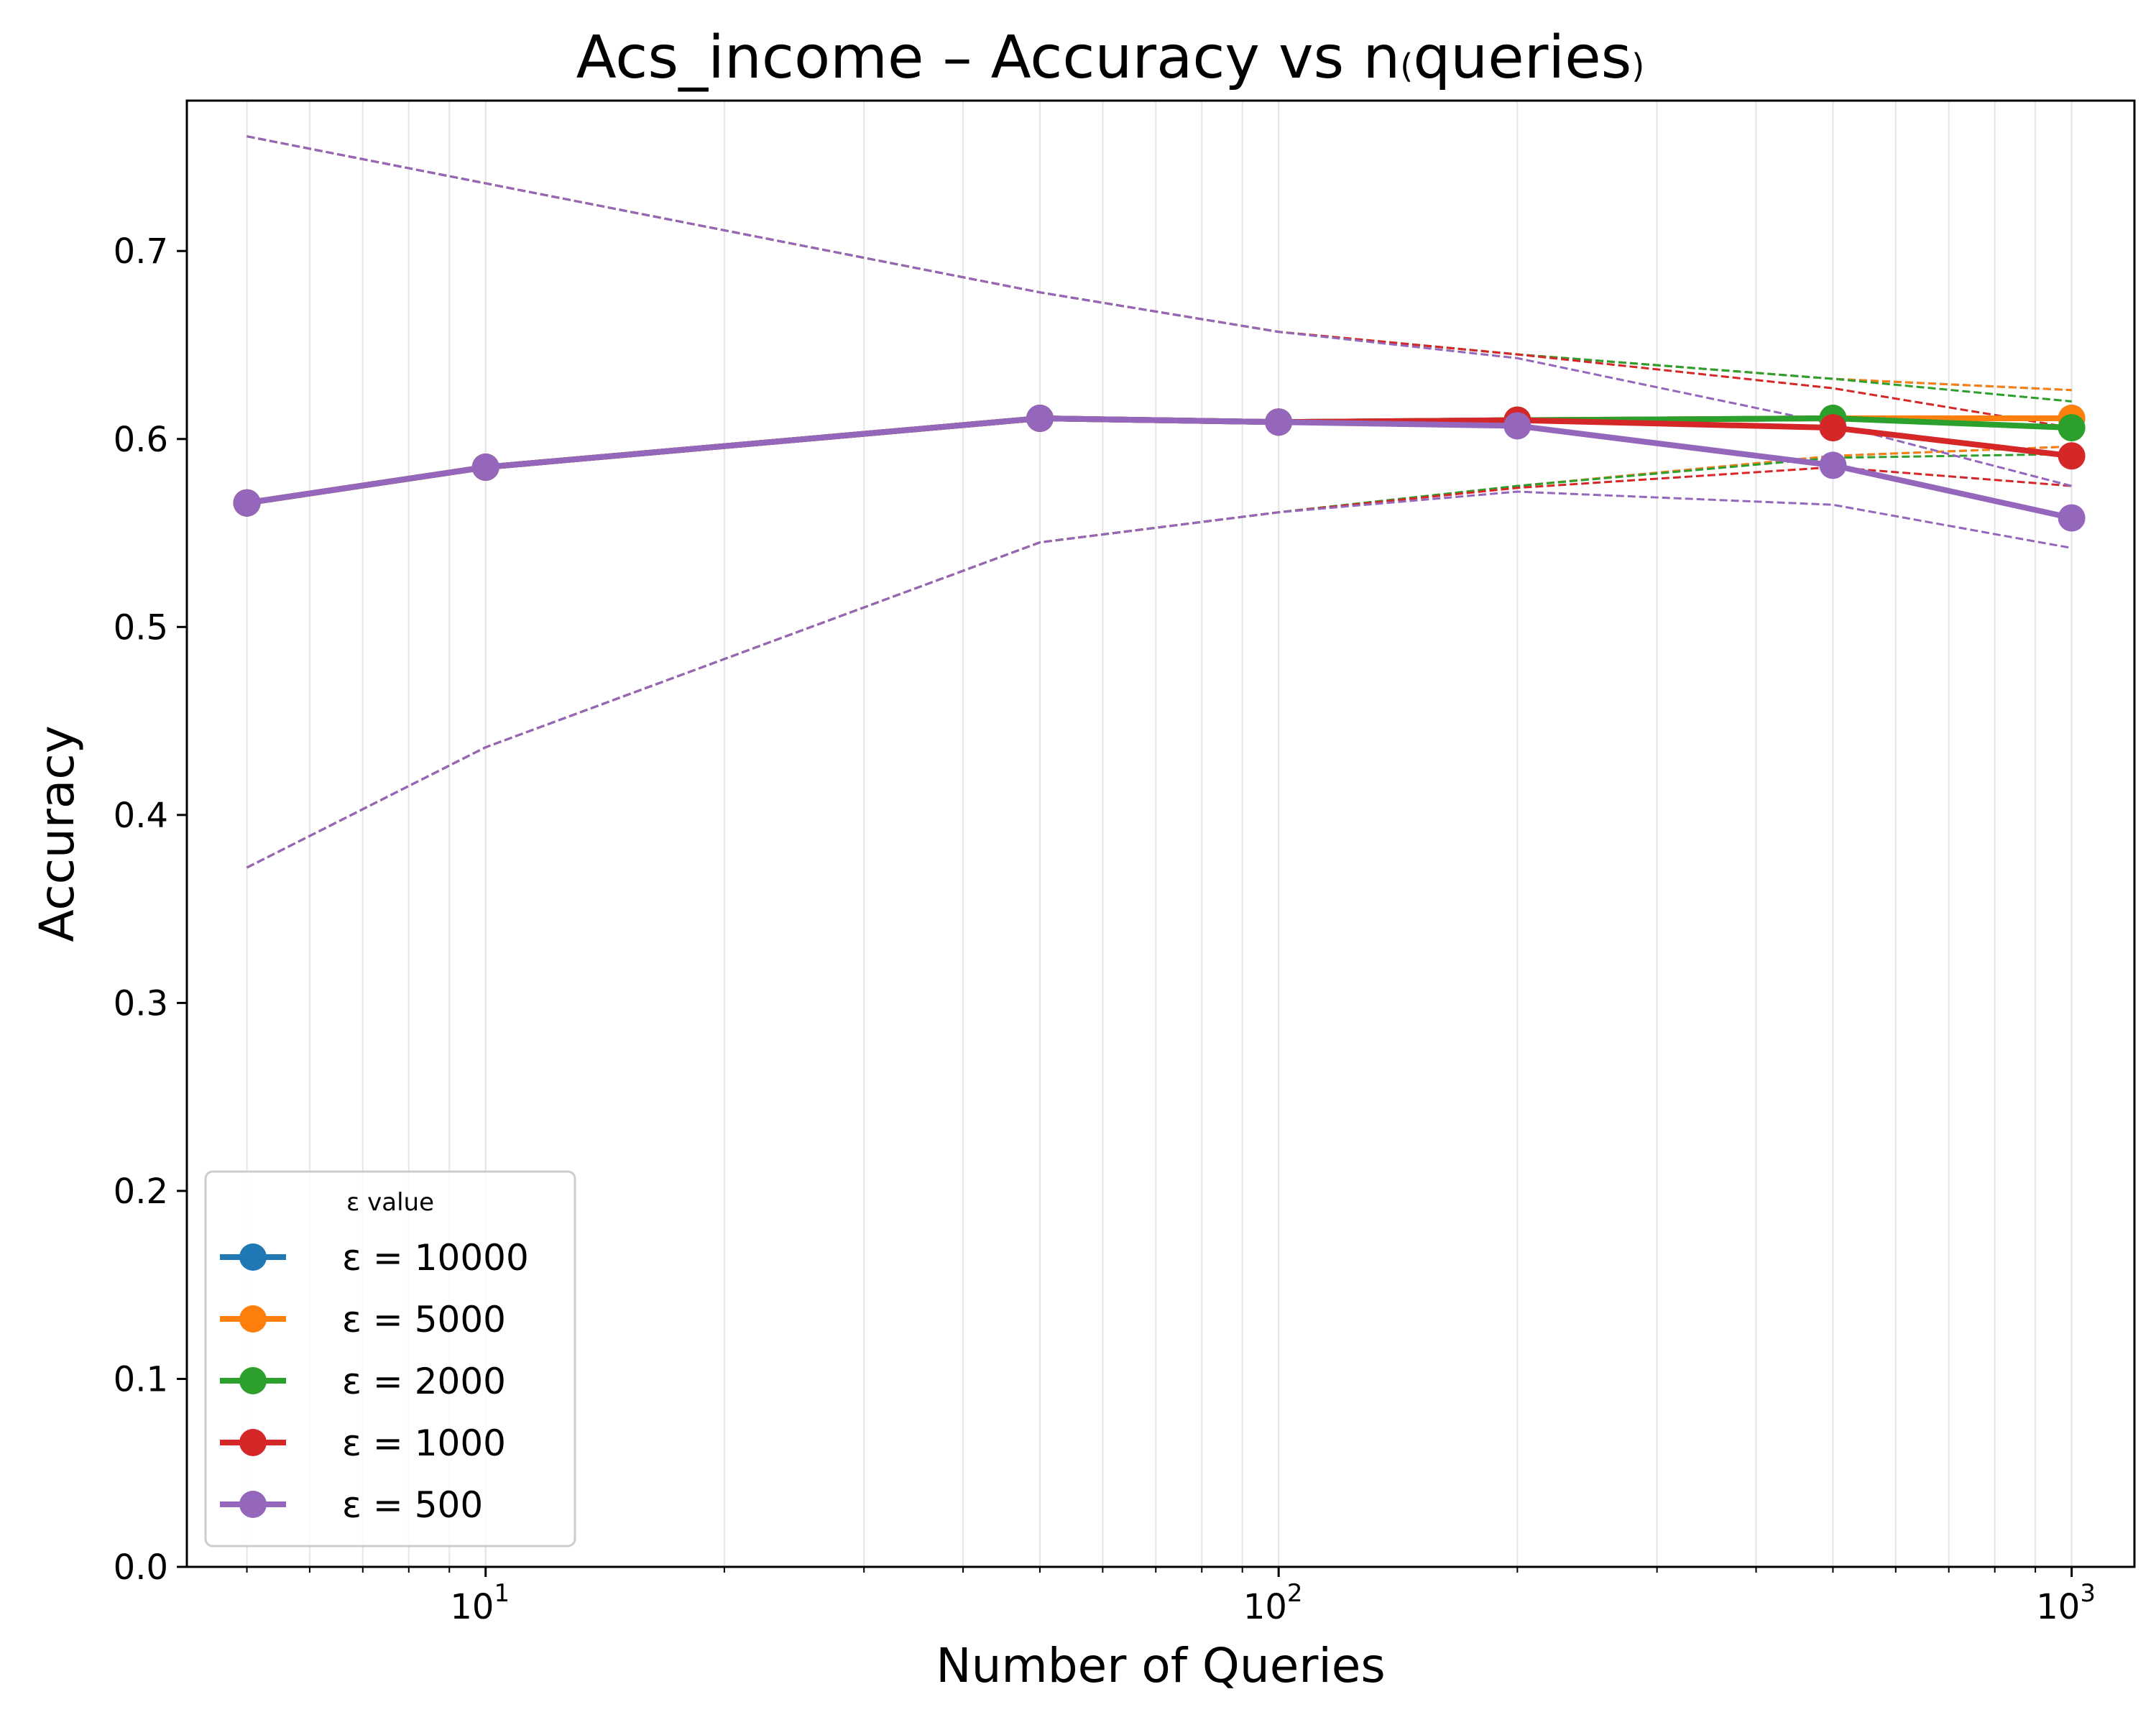 The image size is (2156, 1725). I want to click on y-tick-label: 0.0, so click(141, 1567).